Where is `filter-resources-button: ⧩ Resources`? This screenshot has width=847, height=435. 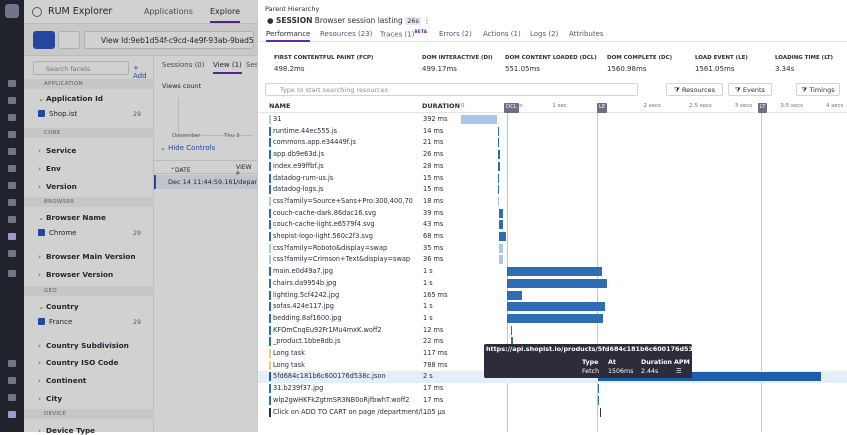 filter-resources-button: ⧩ Resources is located at coordinates (694, 89).